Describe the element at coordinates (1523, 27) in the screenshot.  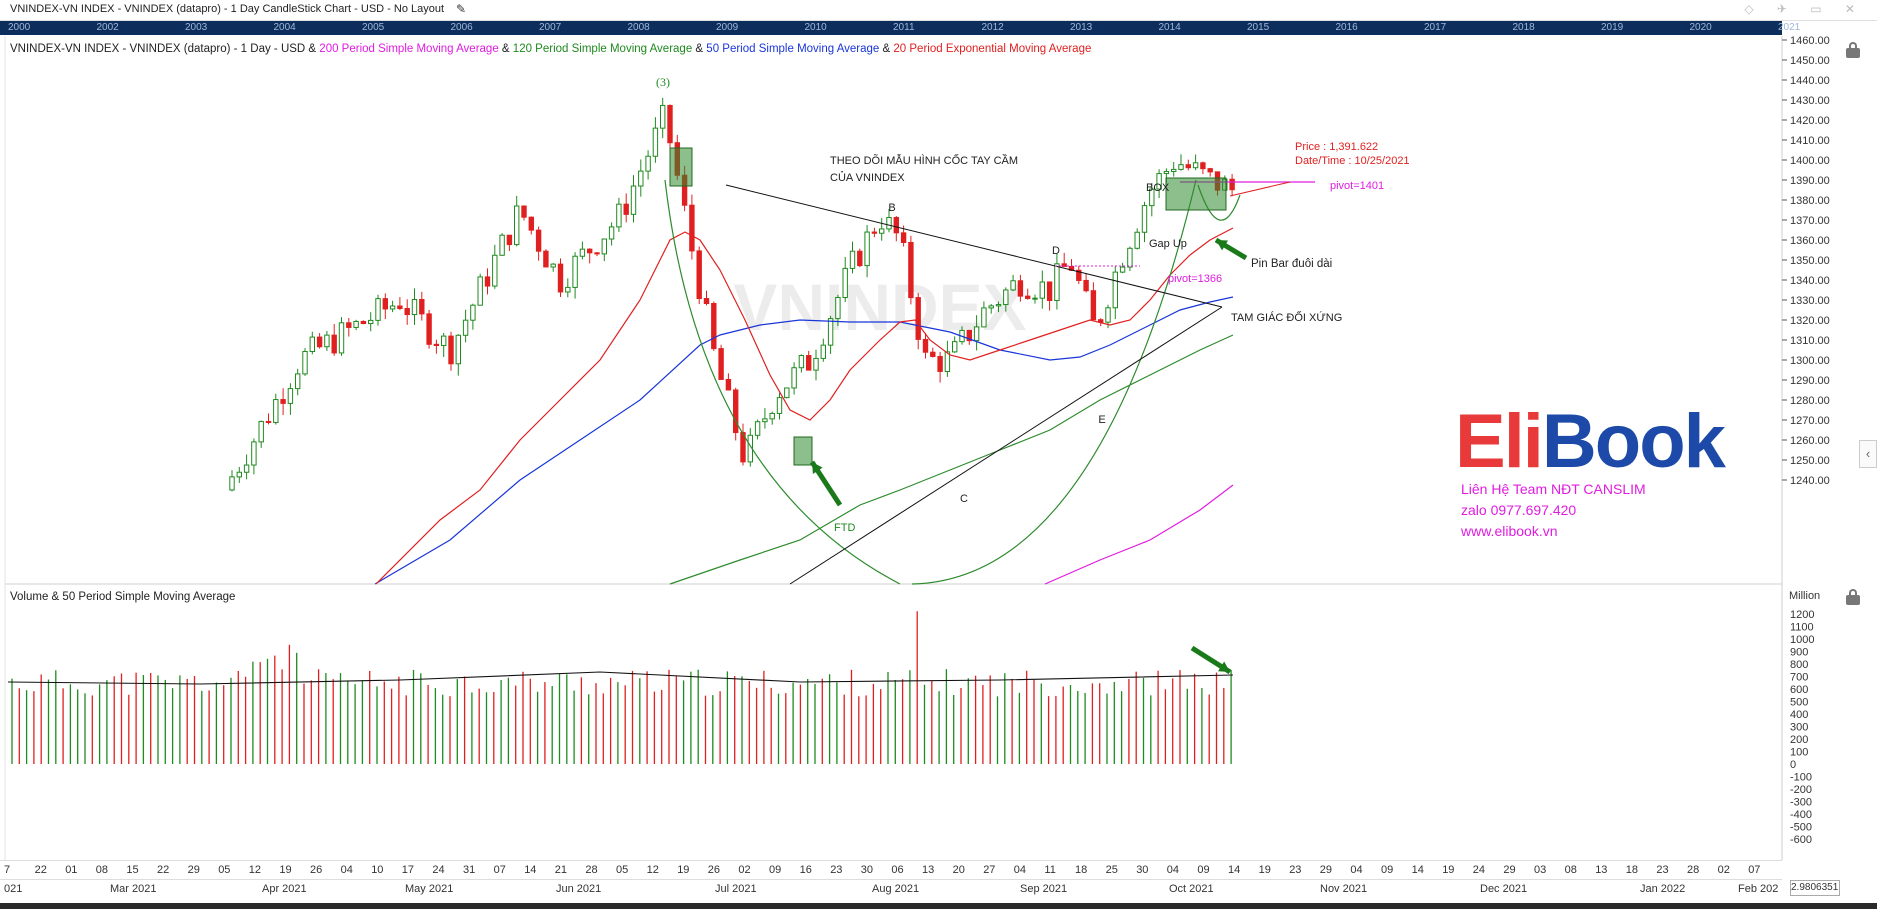
I see `overview-year-label: 2018` at that location.